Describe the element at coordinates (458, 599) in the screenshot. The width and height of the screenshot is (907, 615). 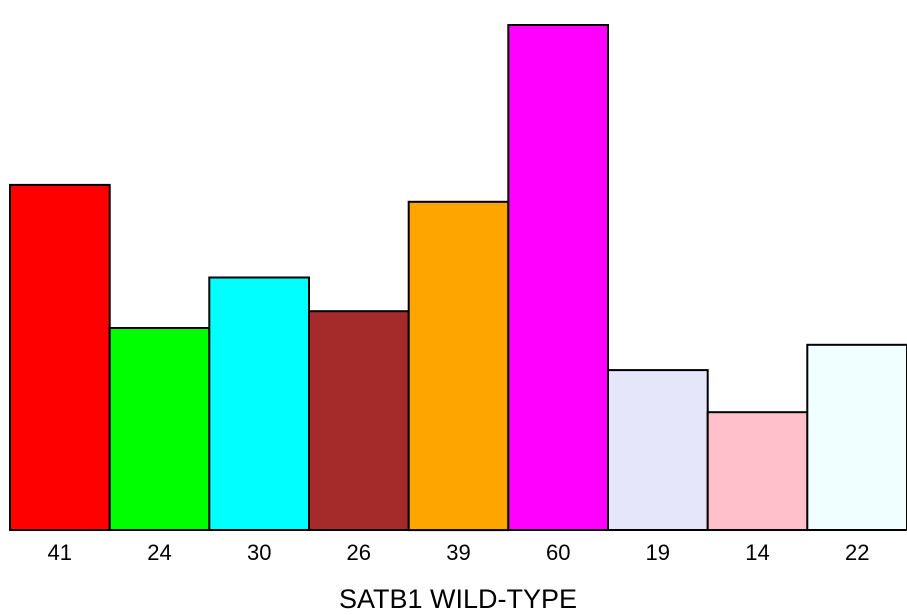
I see `x-axis-title: SATB1 WILD-TYPE` at that location.